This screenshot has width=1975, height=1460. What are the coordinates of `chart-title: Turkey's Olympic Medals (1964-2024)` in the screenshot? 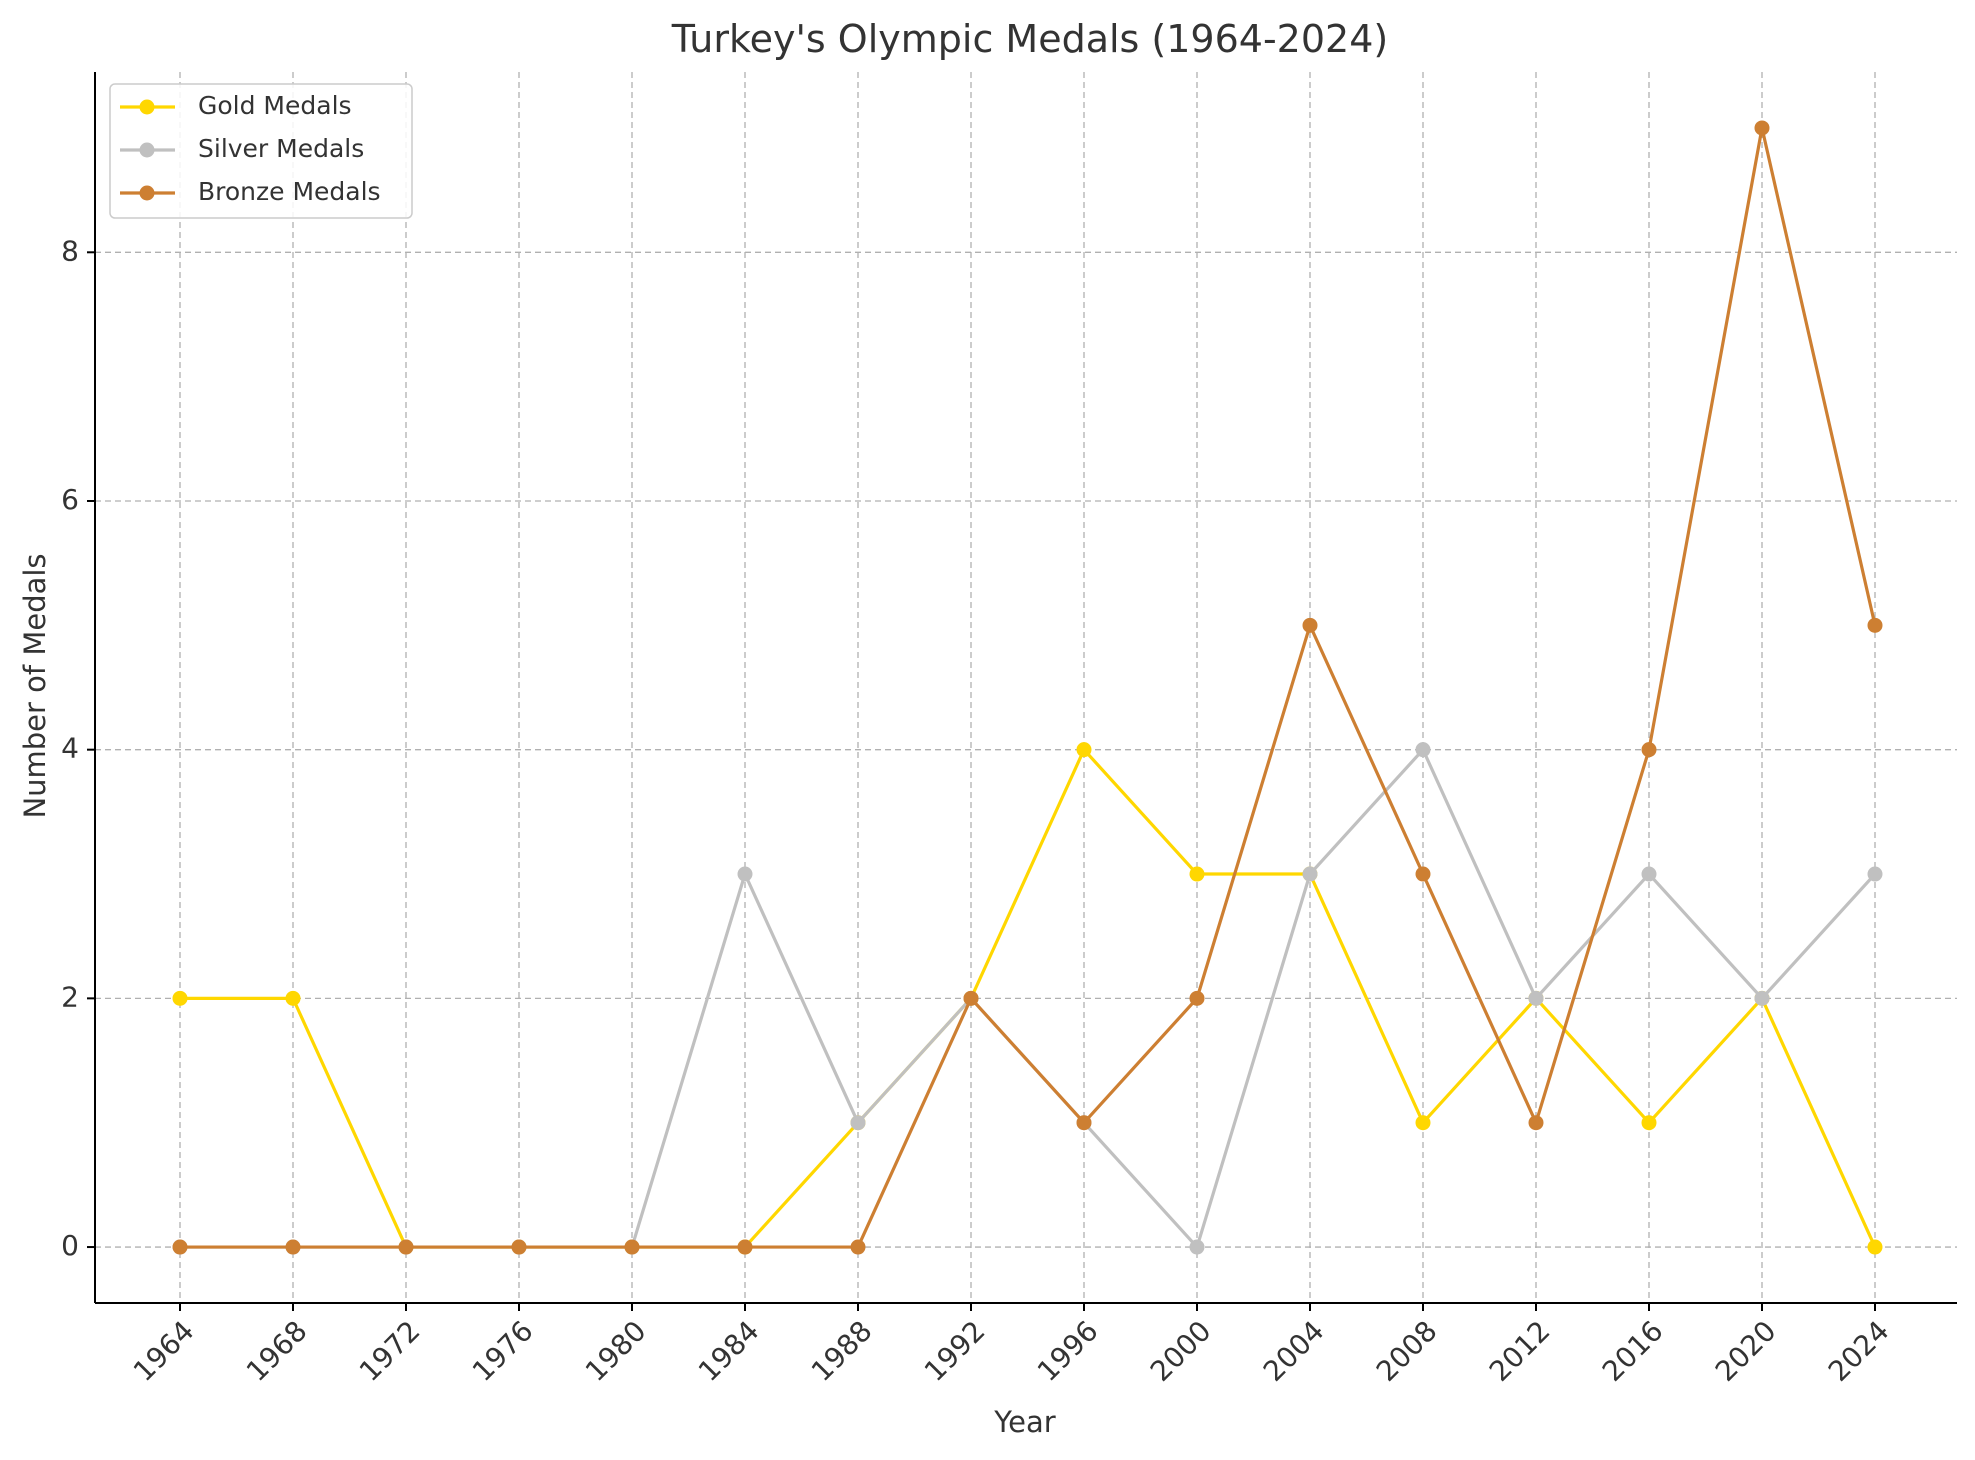 It's located at (1029, 39).